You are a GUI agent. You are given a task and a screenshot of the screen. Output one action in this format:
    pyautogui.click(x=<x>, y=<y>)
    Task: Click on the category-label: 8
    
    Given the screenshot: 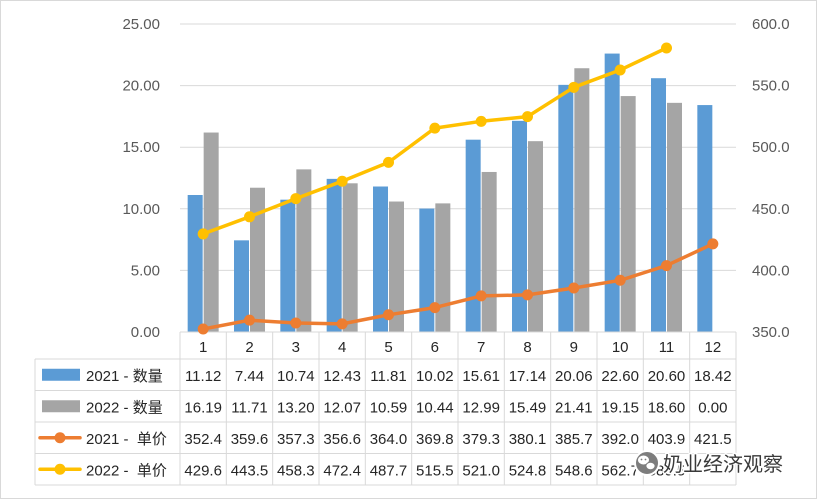 What is the action you would take?
    pyautogui.click(x=527, y=347)
    